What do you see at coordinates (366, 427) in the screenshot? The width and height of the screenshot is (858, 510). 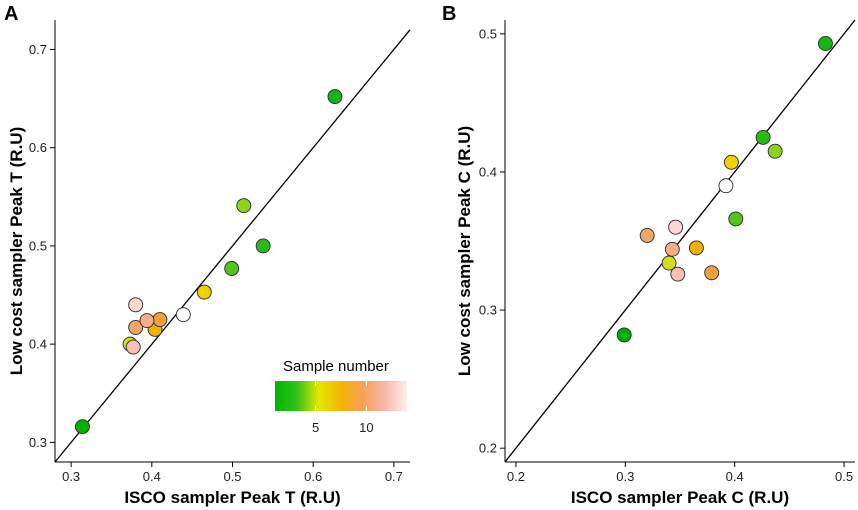 I see `legend-tick-label: 10` at bounding box center [366, 427].